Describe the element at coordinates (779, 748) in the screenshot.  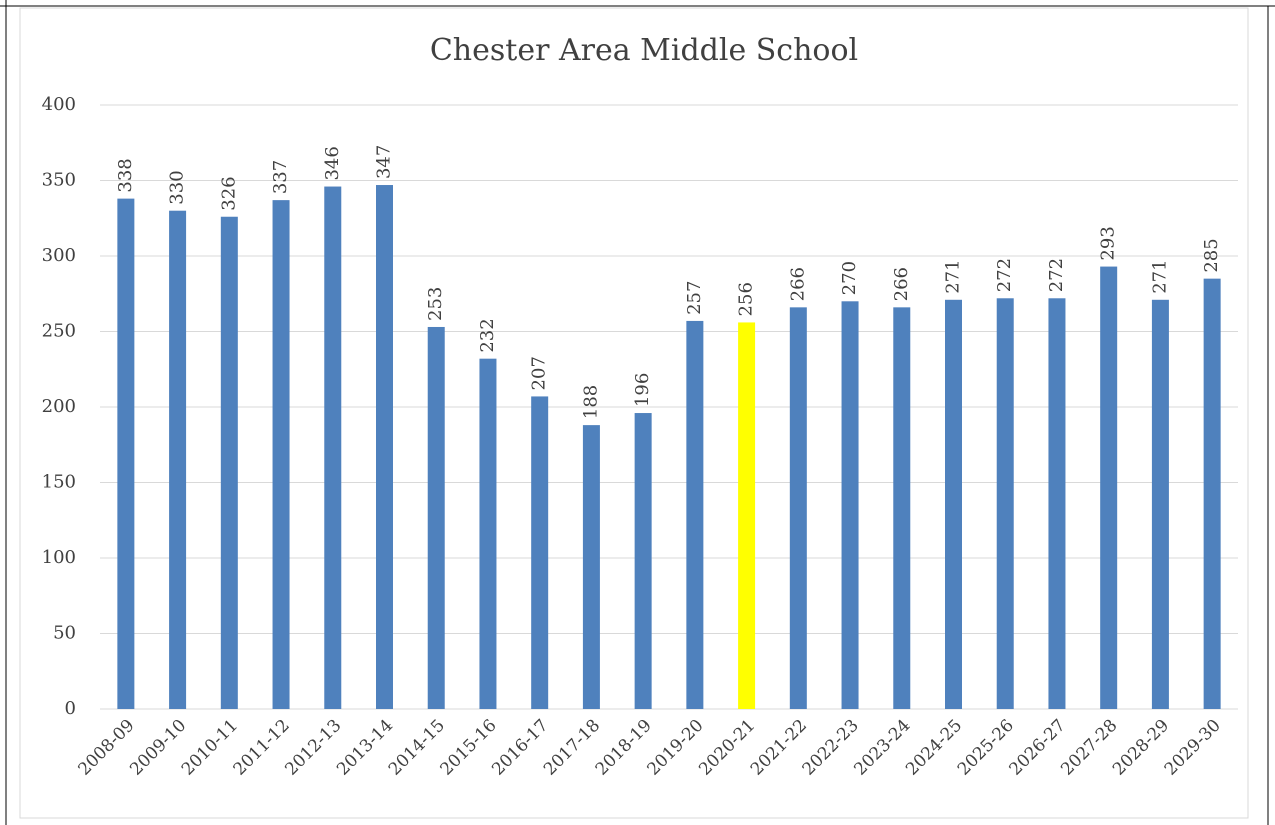
I see `x-tick-label: 2021-22` at that location.